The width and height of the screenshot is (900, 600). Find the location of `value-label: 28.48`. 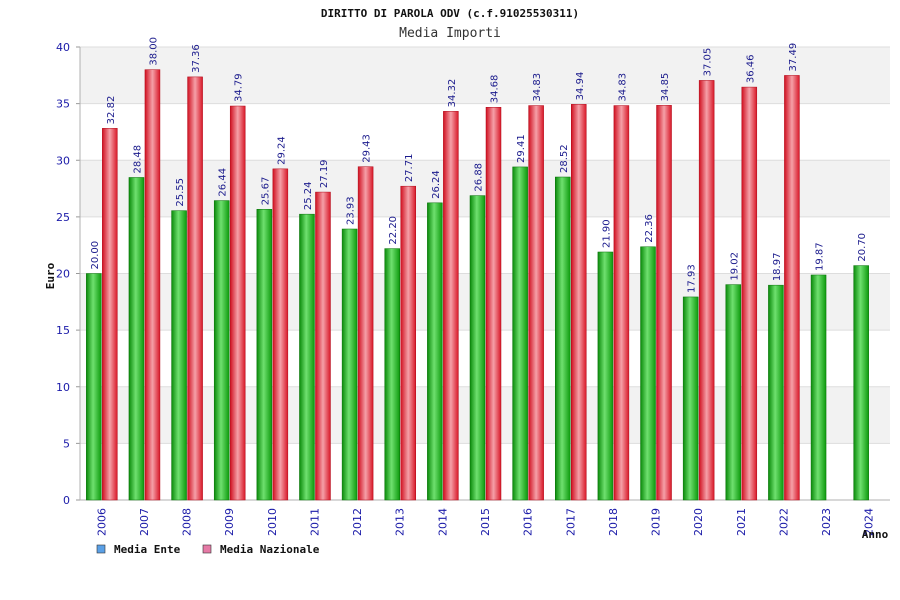

value-label: 28.48 is located at coordinates (137, 159).